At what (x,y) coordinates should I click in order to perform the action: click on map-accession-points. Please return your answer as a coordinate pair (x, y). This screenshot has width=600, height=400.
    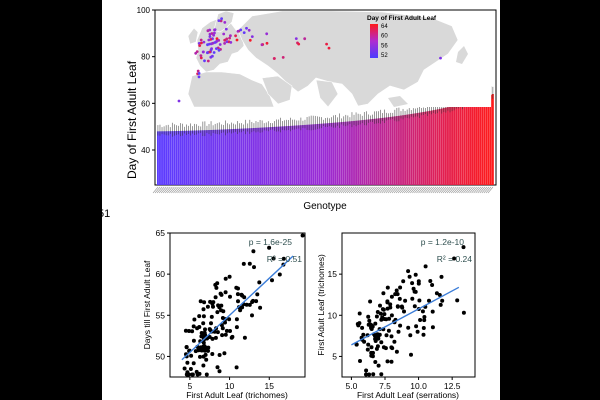
    Looking at the image, I should click on (309, 60).